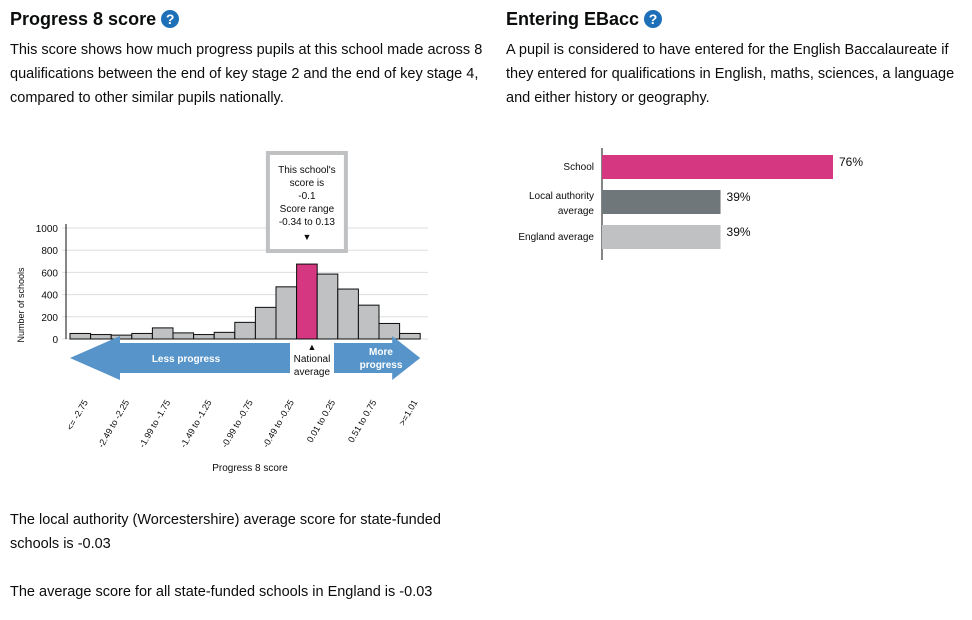 Image resolution: width=972 pixels, height=620 pixels. What do you see at coordinates (307, 183) in the screenshot?
I see `school-score-text: score is` at bounding box center [307, 183].